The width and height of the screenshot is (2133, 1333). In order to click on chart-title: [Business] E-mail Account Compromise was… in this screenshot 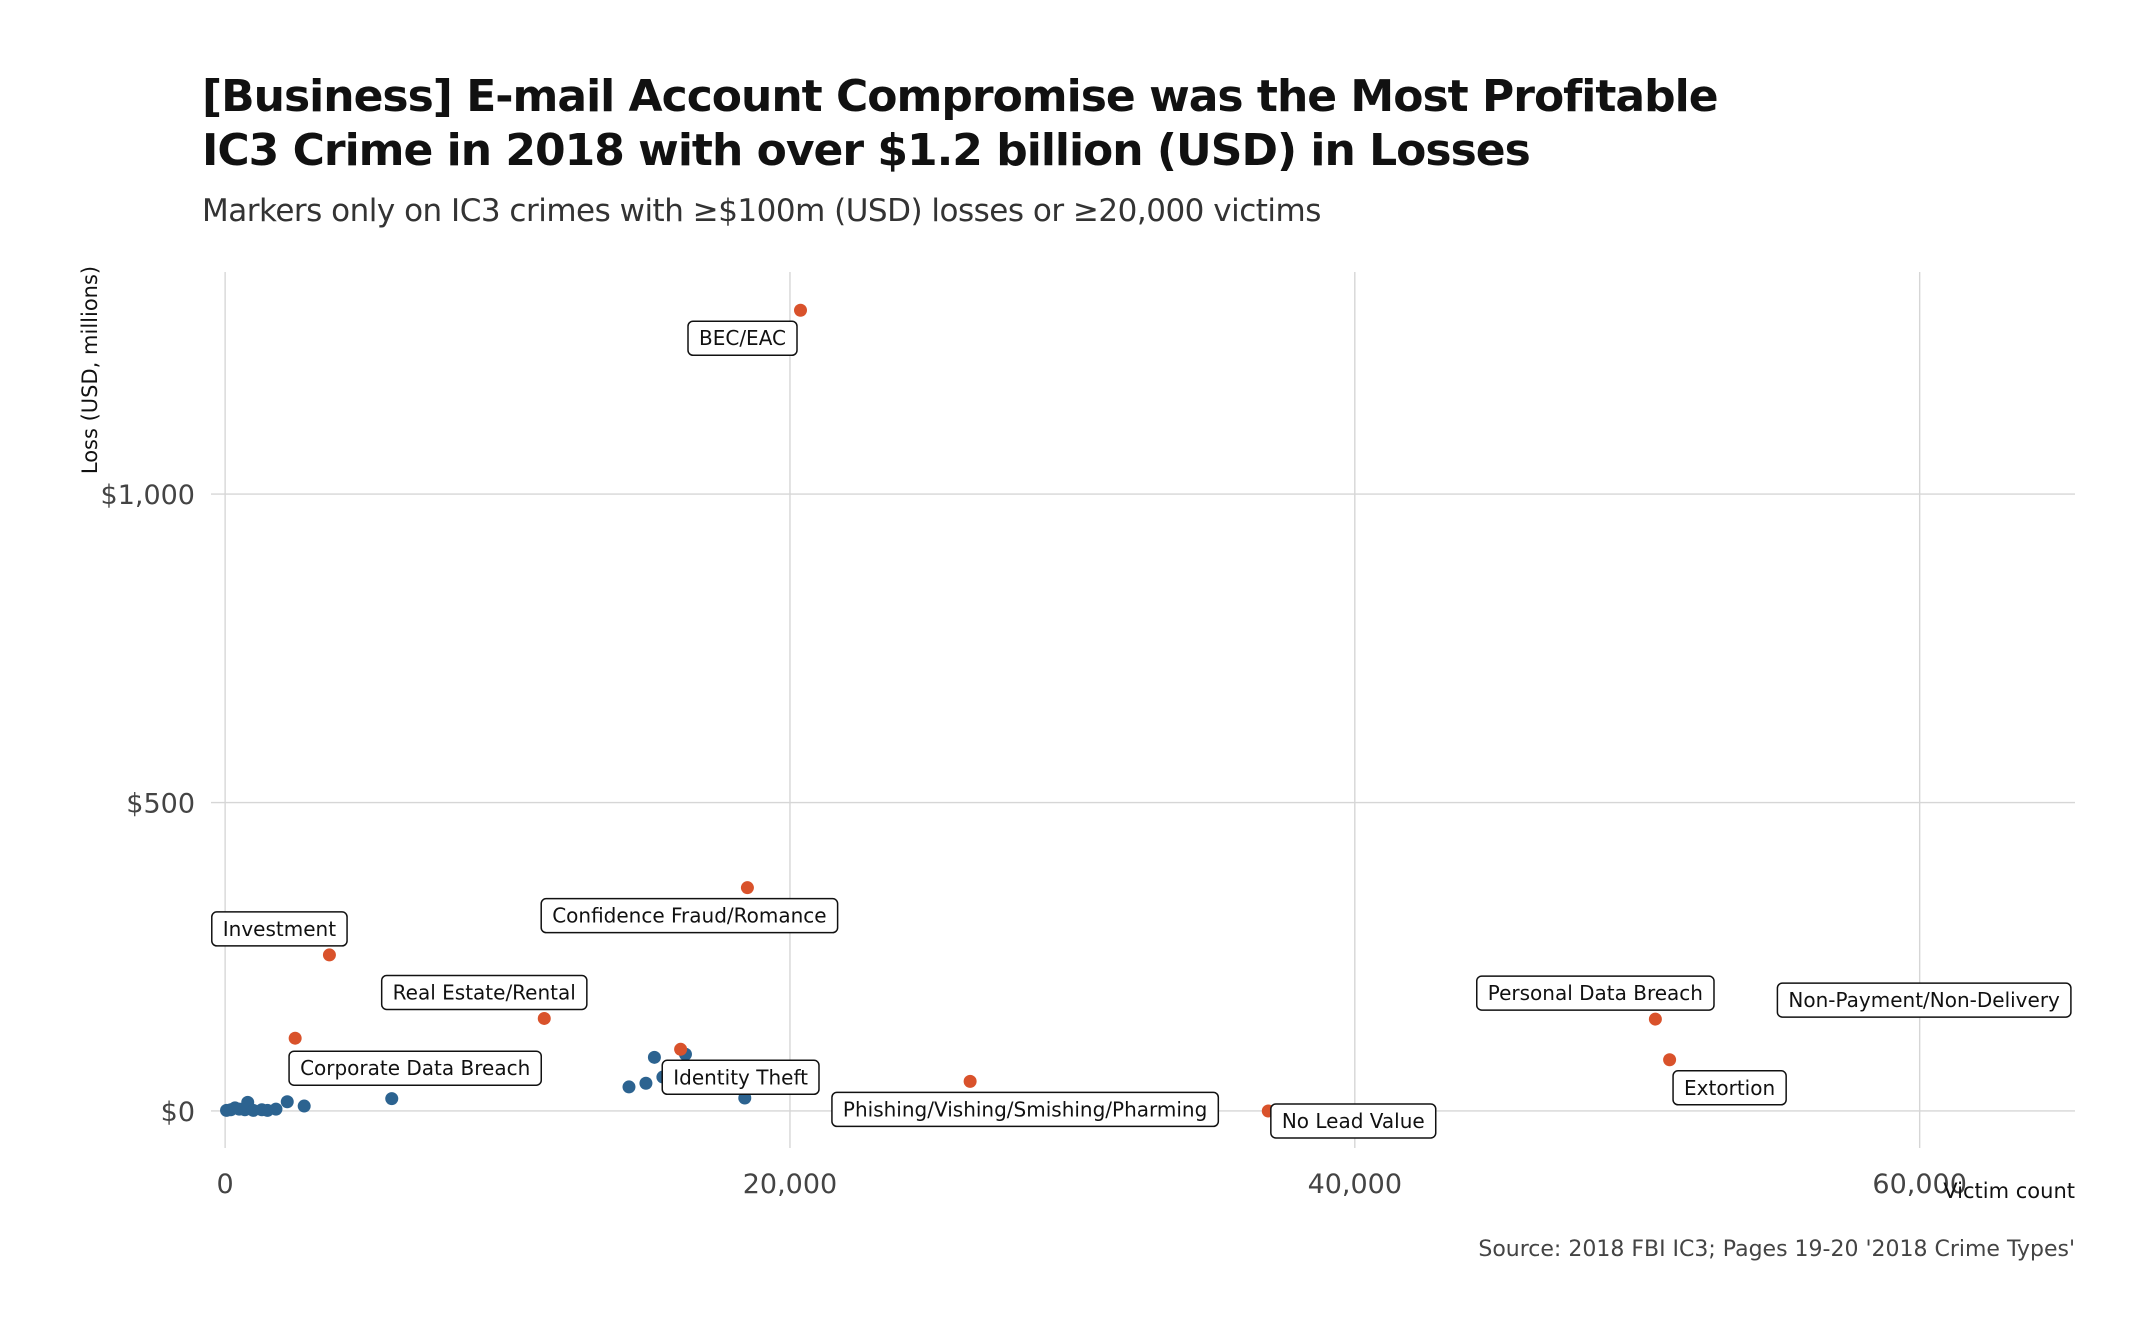, I will do `click(1102, 124)`.